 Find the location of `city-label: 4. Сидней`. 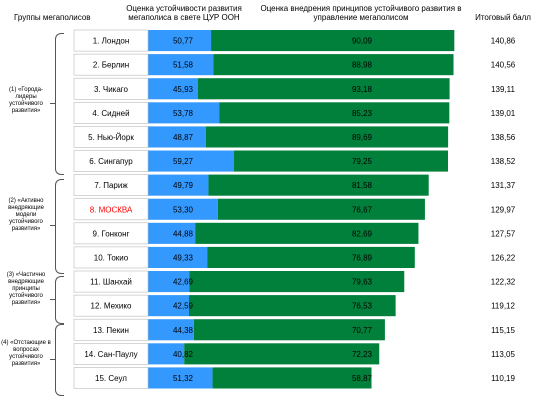

city-label: 4. Сидней is located at coordinates (110, 113).